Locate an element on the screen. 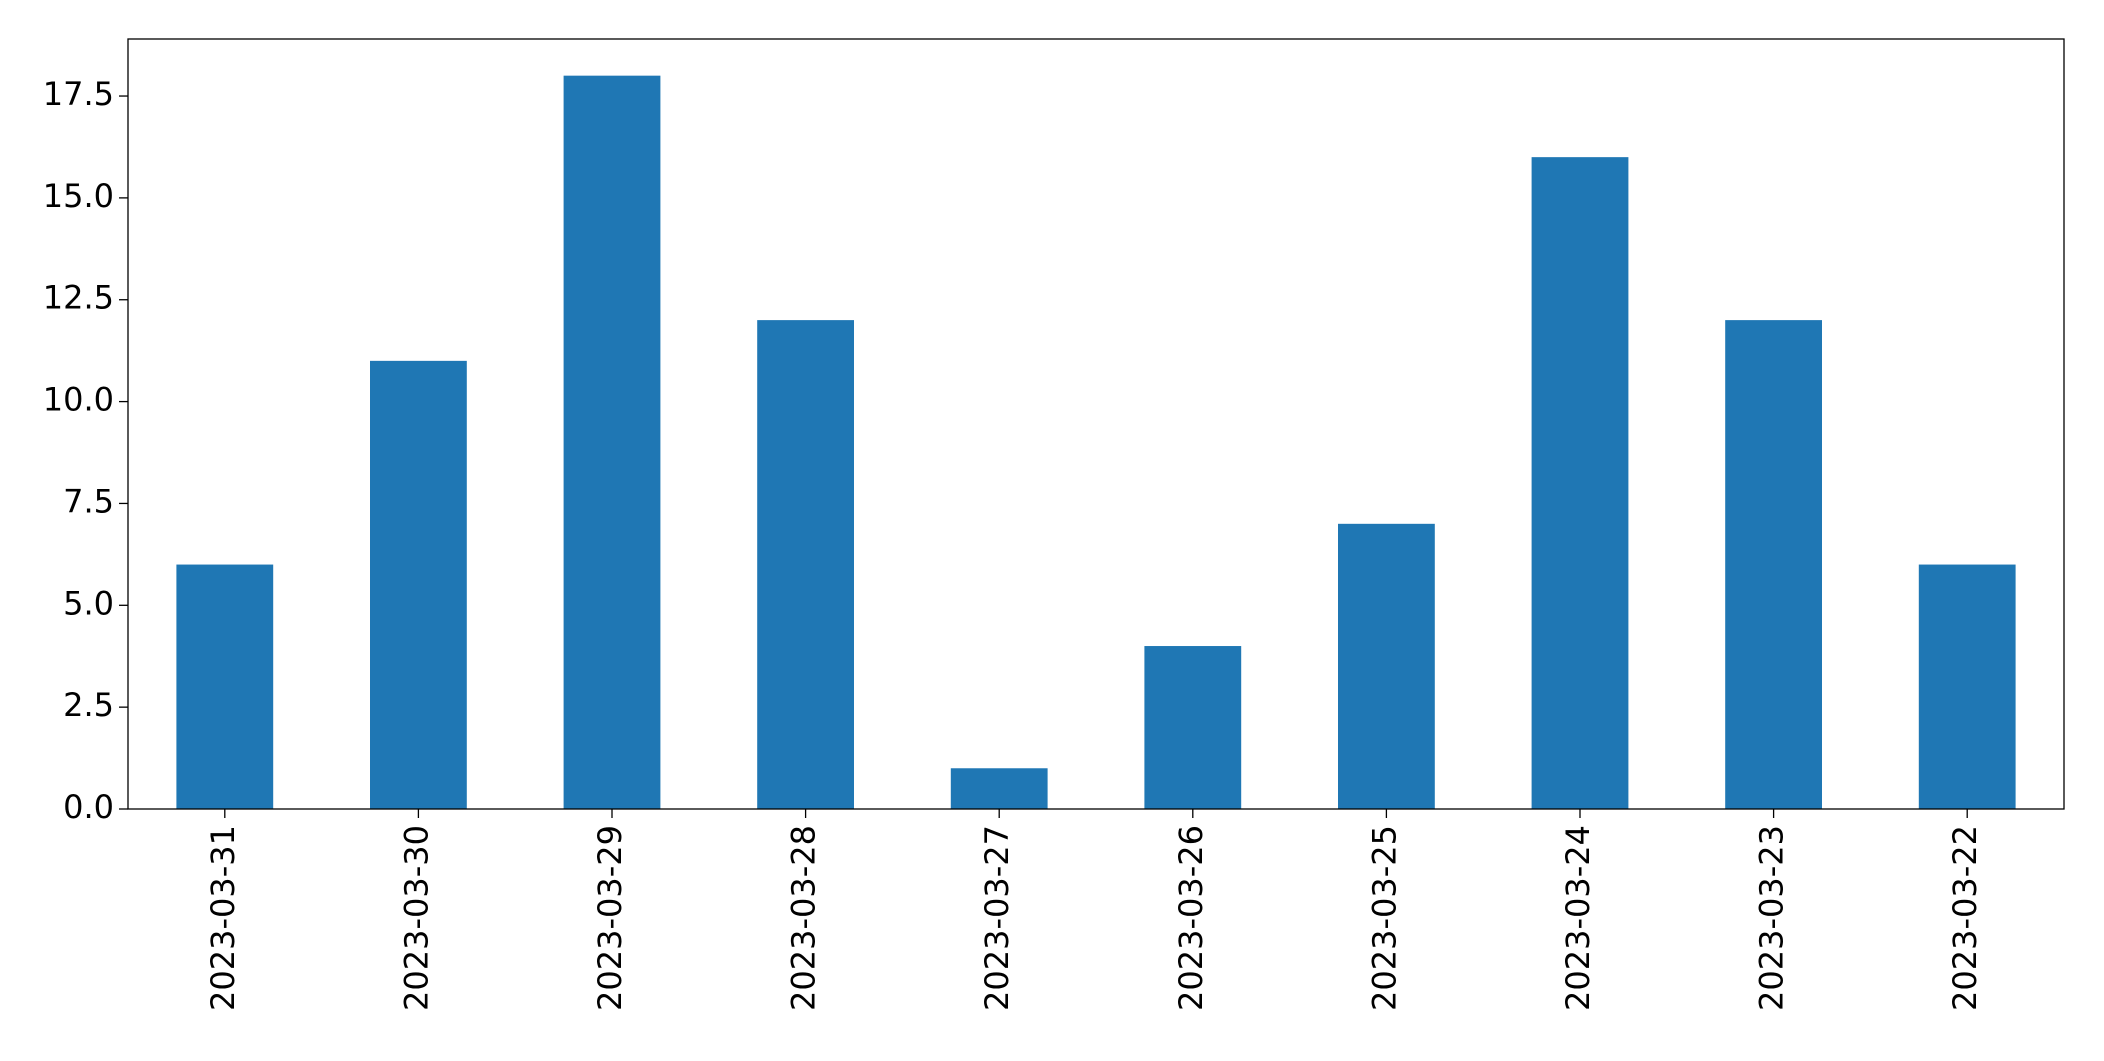  y-tick-label: 5.0 is located at coordinates (88, 603).